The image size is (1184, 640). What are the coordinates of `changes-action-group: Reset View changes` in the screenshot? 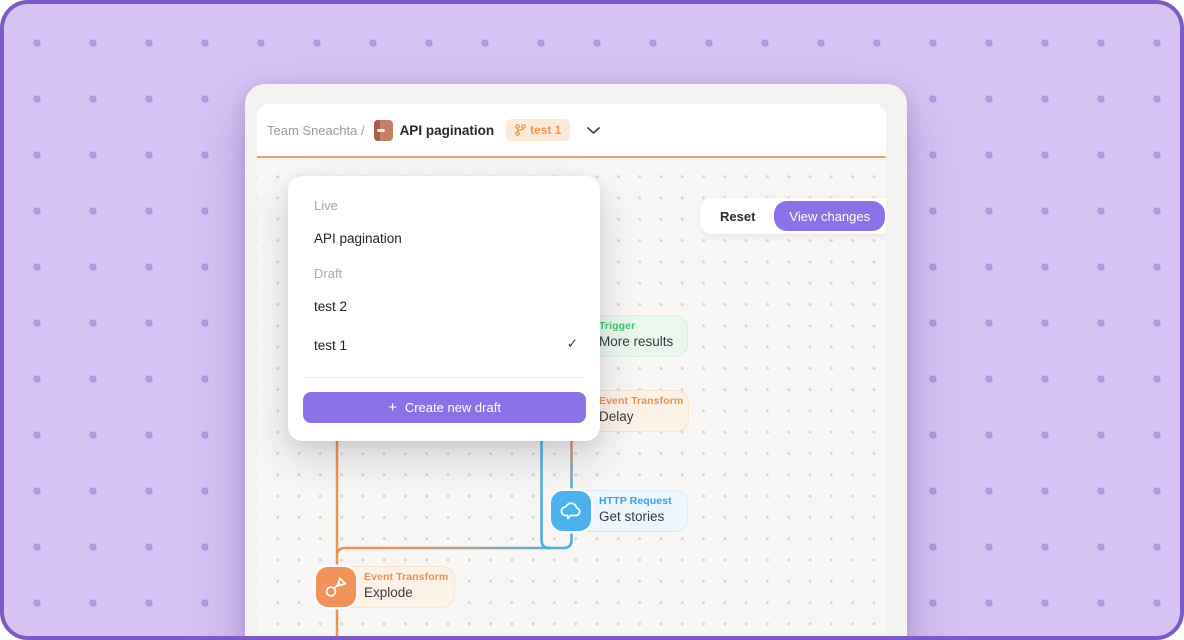 It's located at (793, 216).